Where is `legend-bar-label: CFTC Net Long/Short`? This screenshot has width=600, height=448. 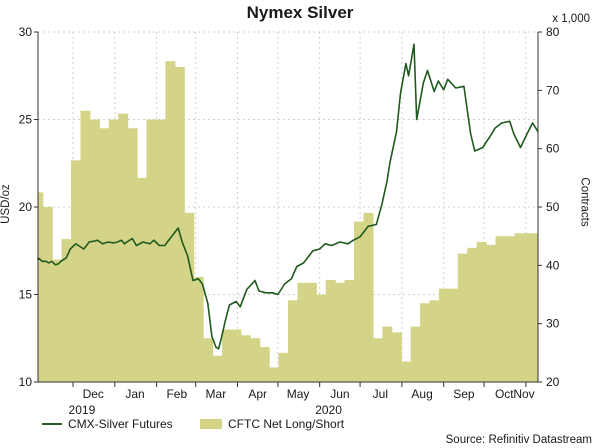 legend-bar-label: CFTC Net Long/Short is located at coordinates (286, 424).